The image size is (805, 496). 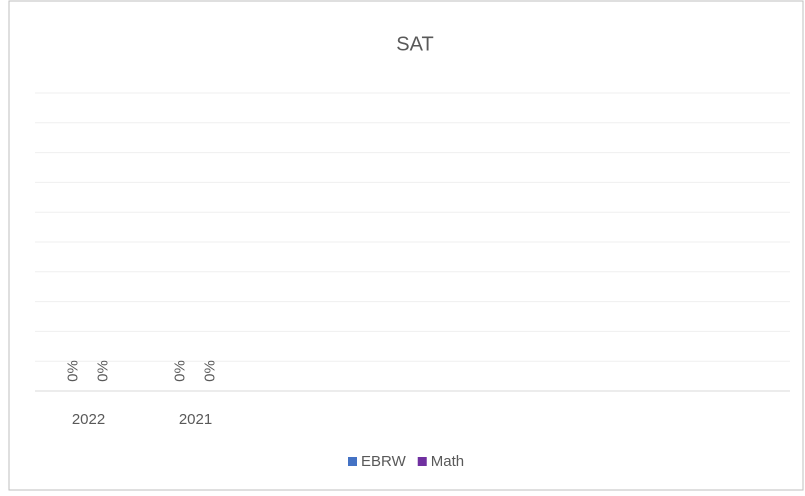 I want to click on chart-title: SAT, so click(x=414, y=44).